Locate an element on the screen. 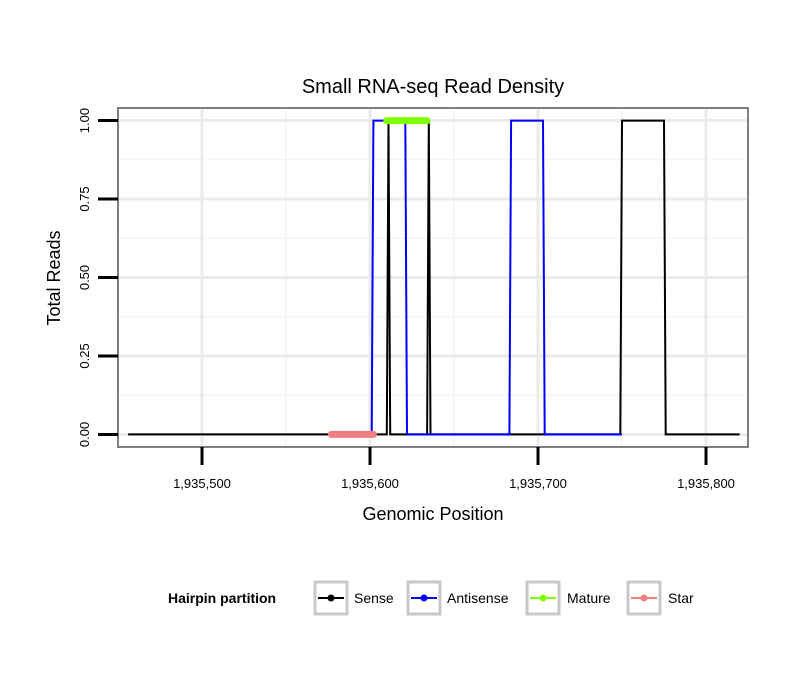 The height and width of the screenshot is (690, 810). legend-label: Mature is located at coordinates (589, 598).